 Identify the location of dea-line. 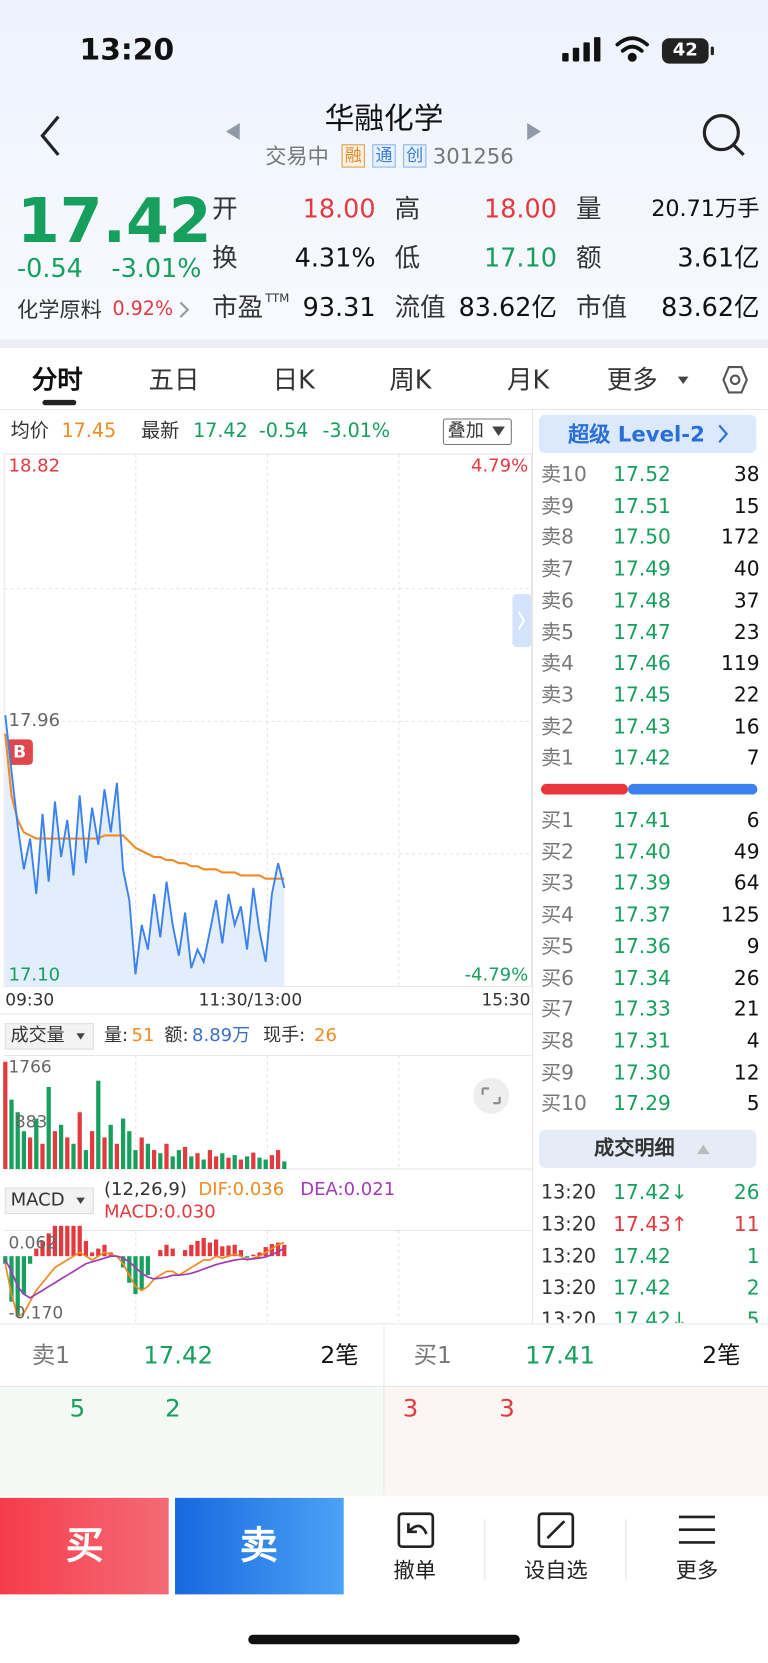
(144, 1273).